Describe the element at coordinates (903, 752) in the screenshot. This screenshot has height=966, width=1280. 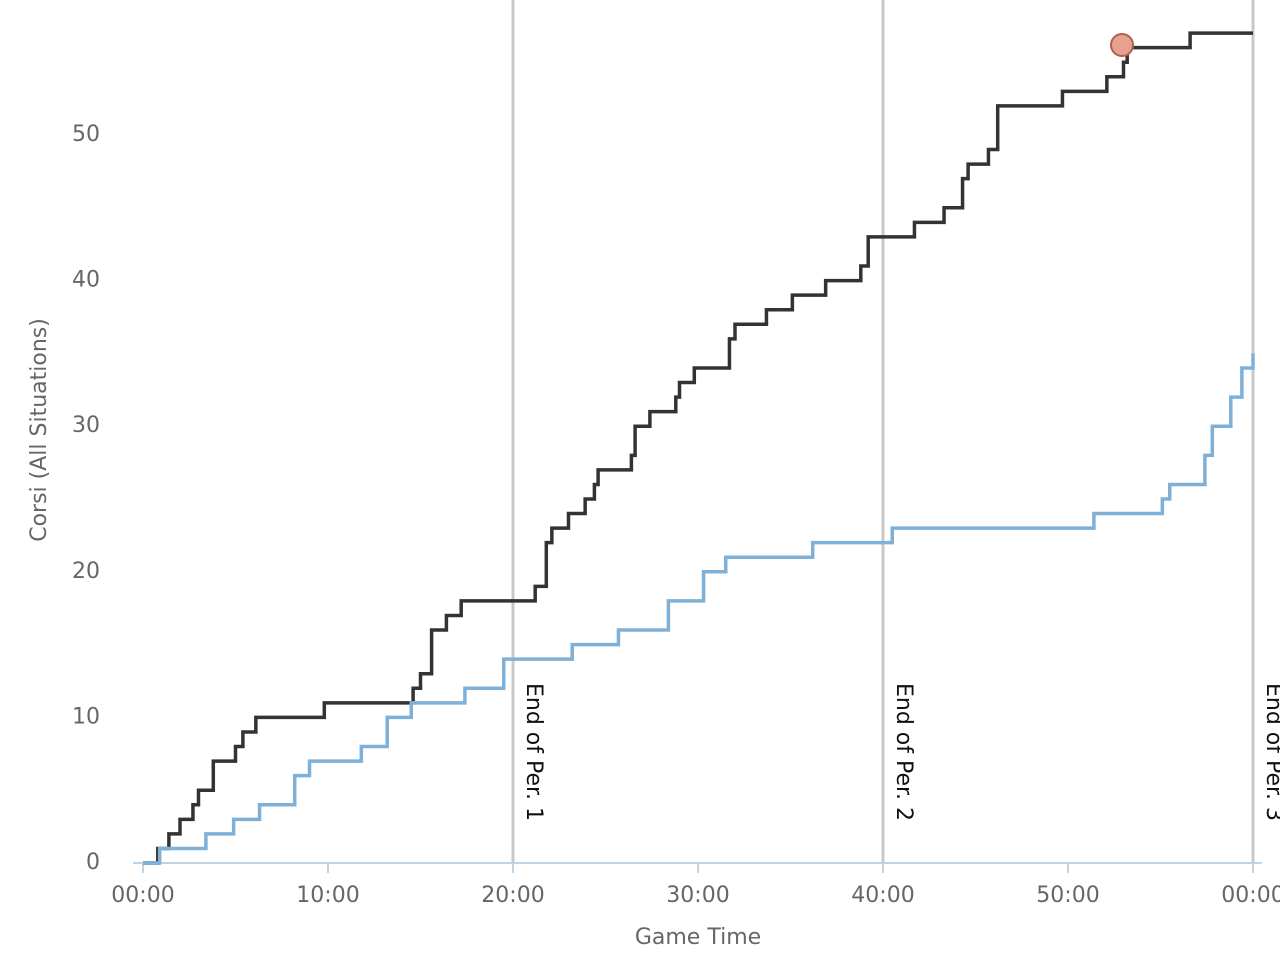
I see `period-label: End of Per. 2` at that location.